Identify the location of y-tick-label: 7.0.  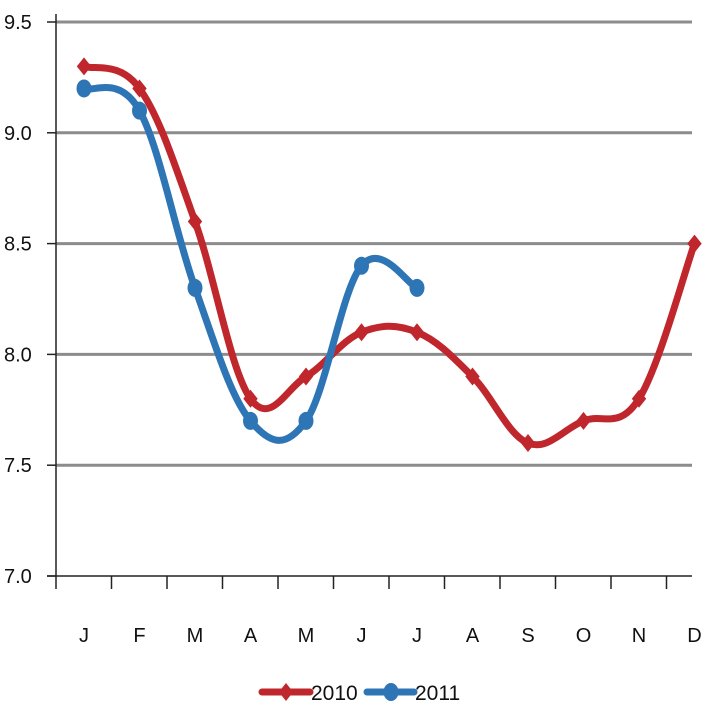
(18, 577).